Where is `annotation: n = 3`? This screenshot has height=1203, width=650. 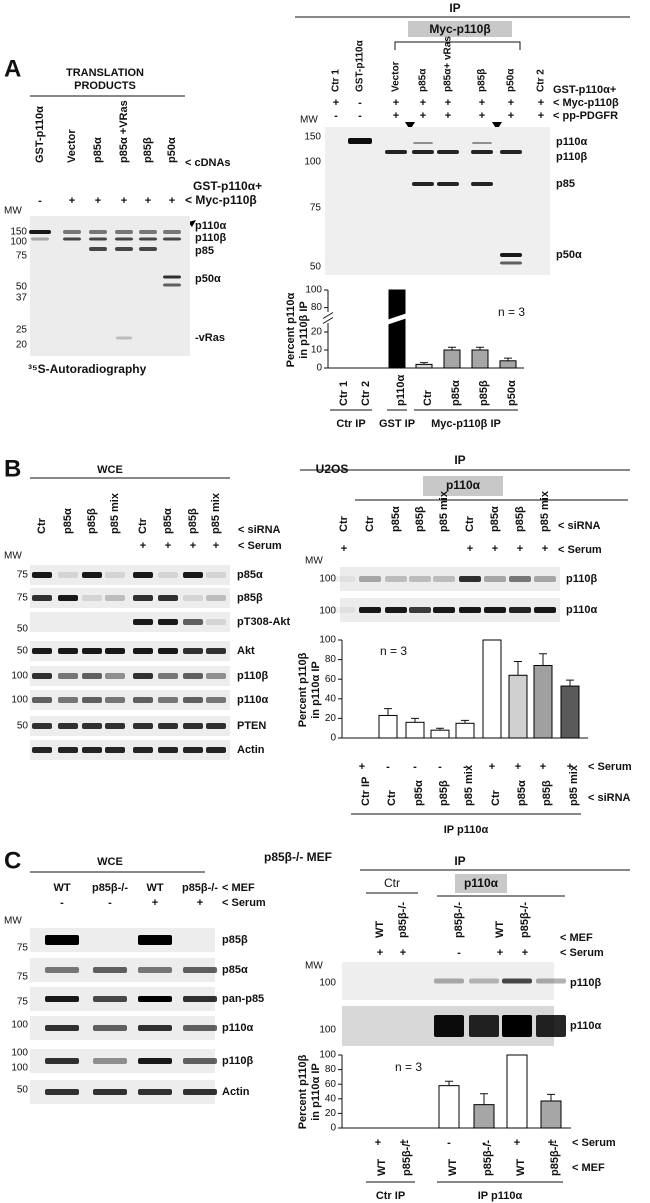 annotation: n = 3 is located at coordinates (511, 312).